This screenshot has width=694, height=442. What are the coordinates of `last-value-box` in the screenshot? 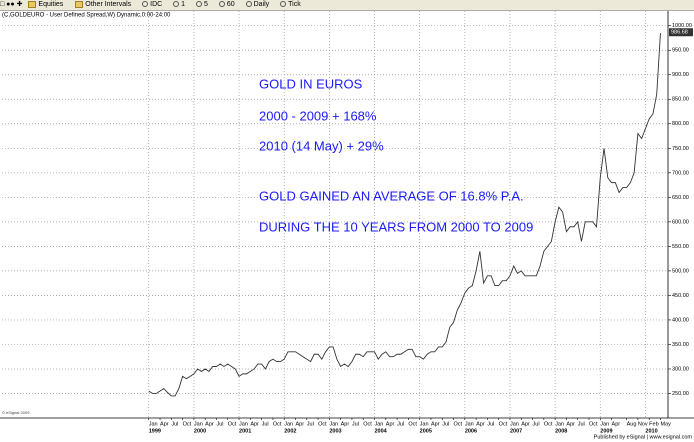 It's located at (681, 32).